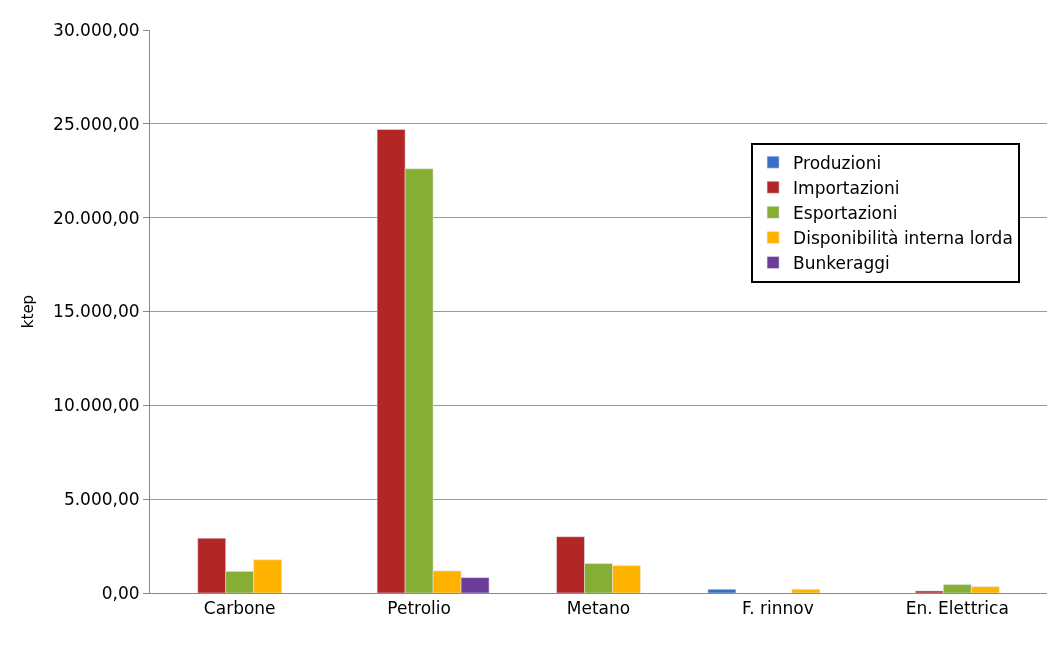 This screenshot has height=653, width=1062. Describe the element at coordinates (28, 311) in the screenshot. I see `y-axis-title: ktep` at that location.